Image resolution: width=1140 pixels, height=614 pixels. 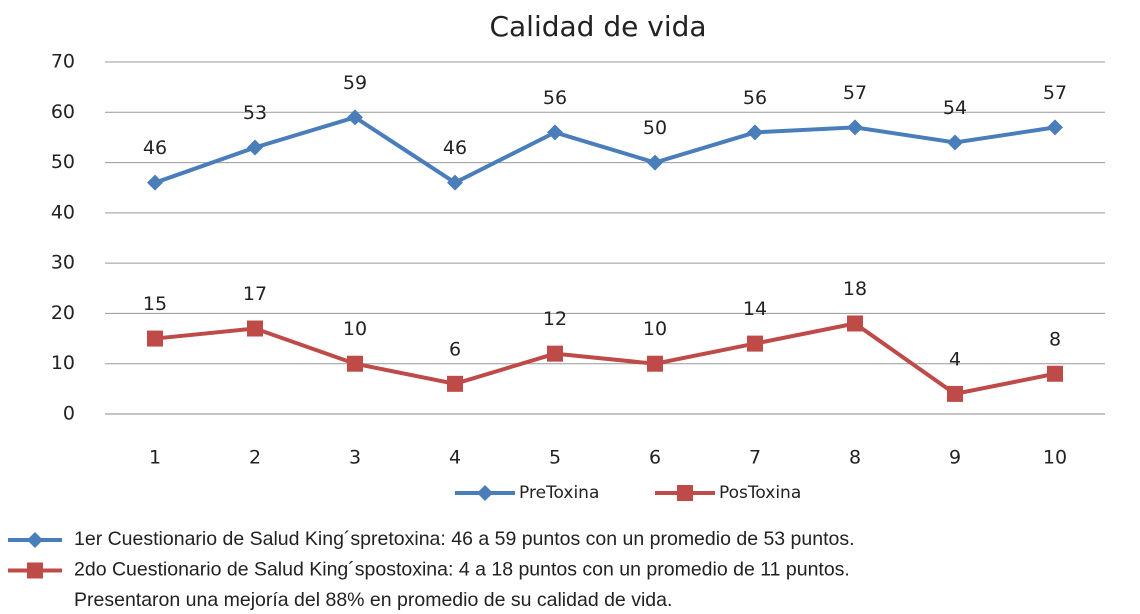 I want to click on chart-title: Calidad de vida, so click(x=597, y=26).